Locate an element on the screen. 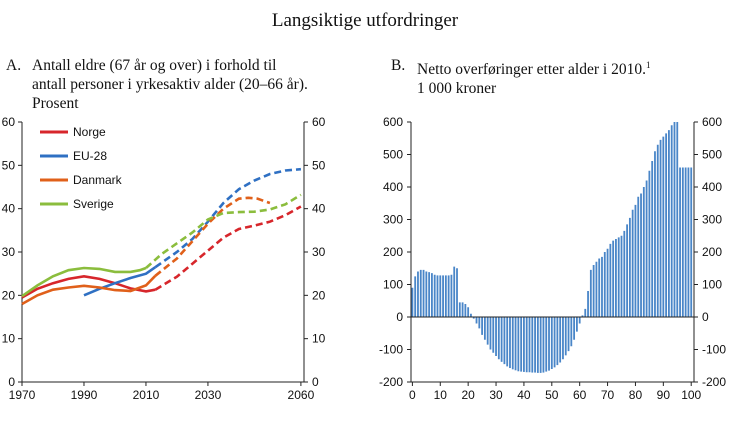  series-norge-projection-line is located at coordinates (228, 248).